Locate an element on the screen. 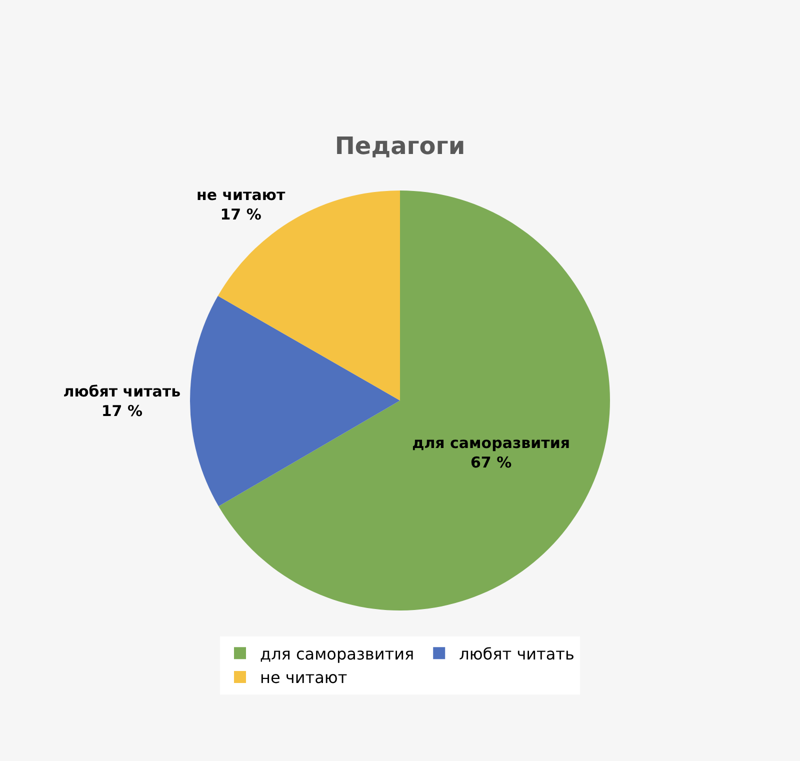 The width and height of the screenshot is (800, 761). legend-label: не читают is located at coordinates (304, 678).